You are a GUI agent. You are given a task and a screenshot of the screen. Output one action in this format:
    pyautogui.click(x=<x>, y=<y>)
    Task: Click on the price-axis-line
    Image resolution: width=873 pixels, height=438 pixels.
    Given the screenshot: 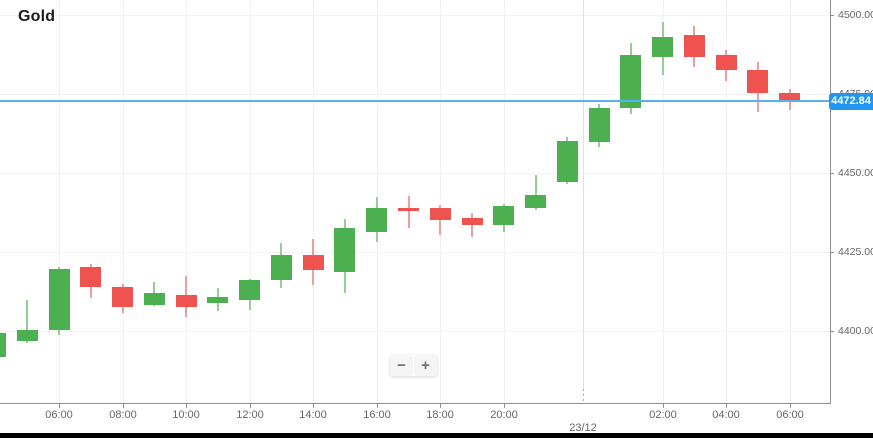 What is the action you would take?
    pyautogui.click(x=830, y=201)
    